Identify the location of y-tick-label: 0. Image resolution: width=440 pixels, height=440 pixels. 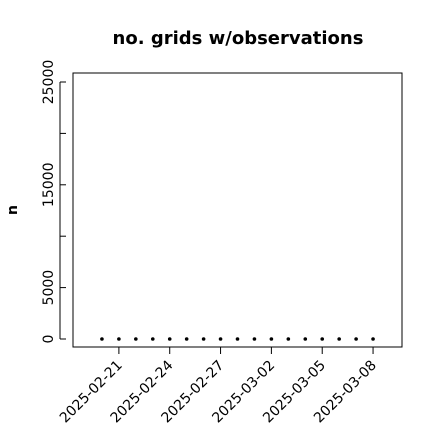
(49, 339).